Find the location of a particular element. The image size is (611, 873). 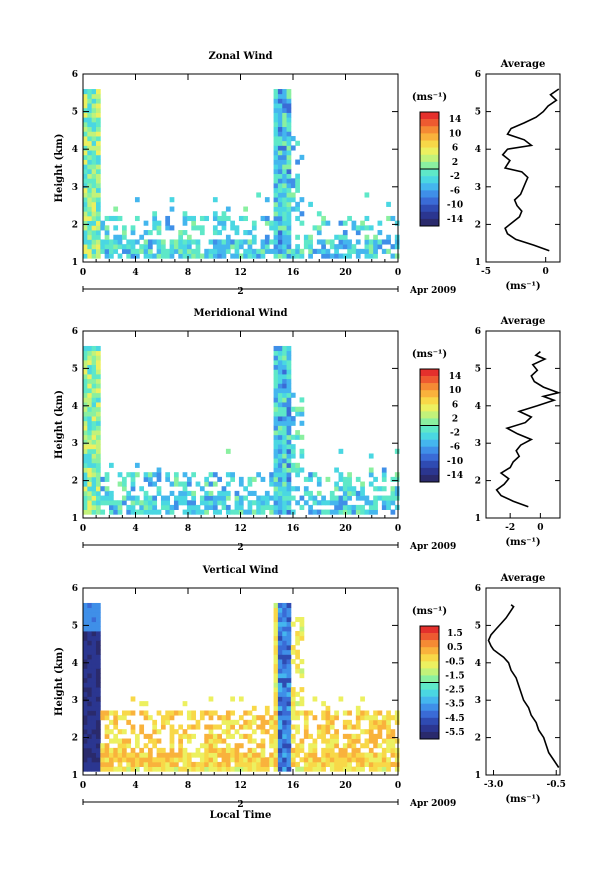

merid-heatmap is located at coordinates (241, 430).